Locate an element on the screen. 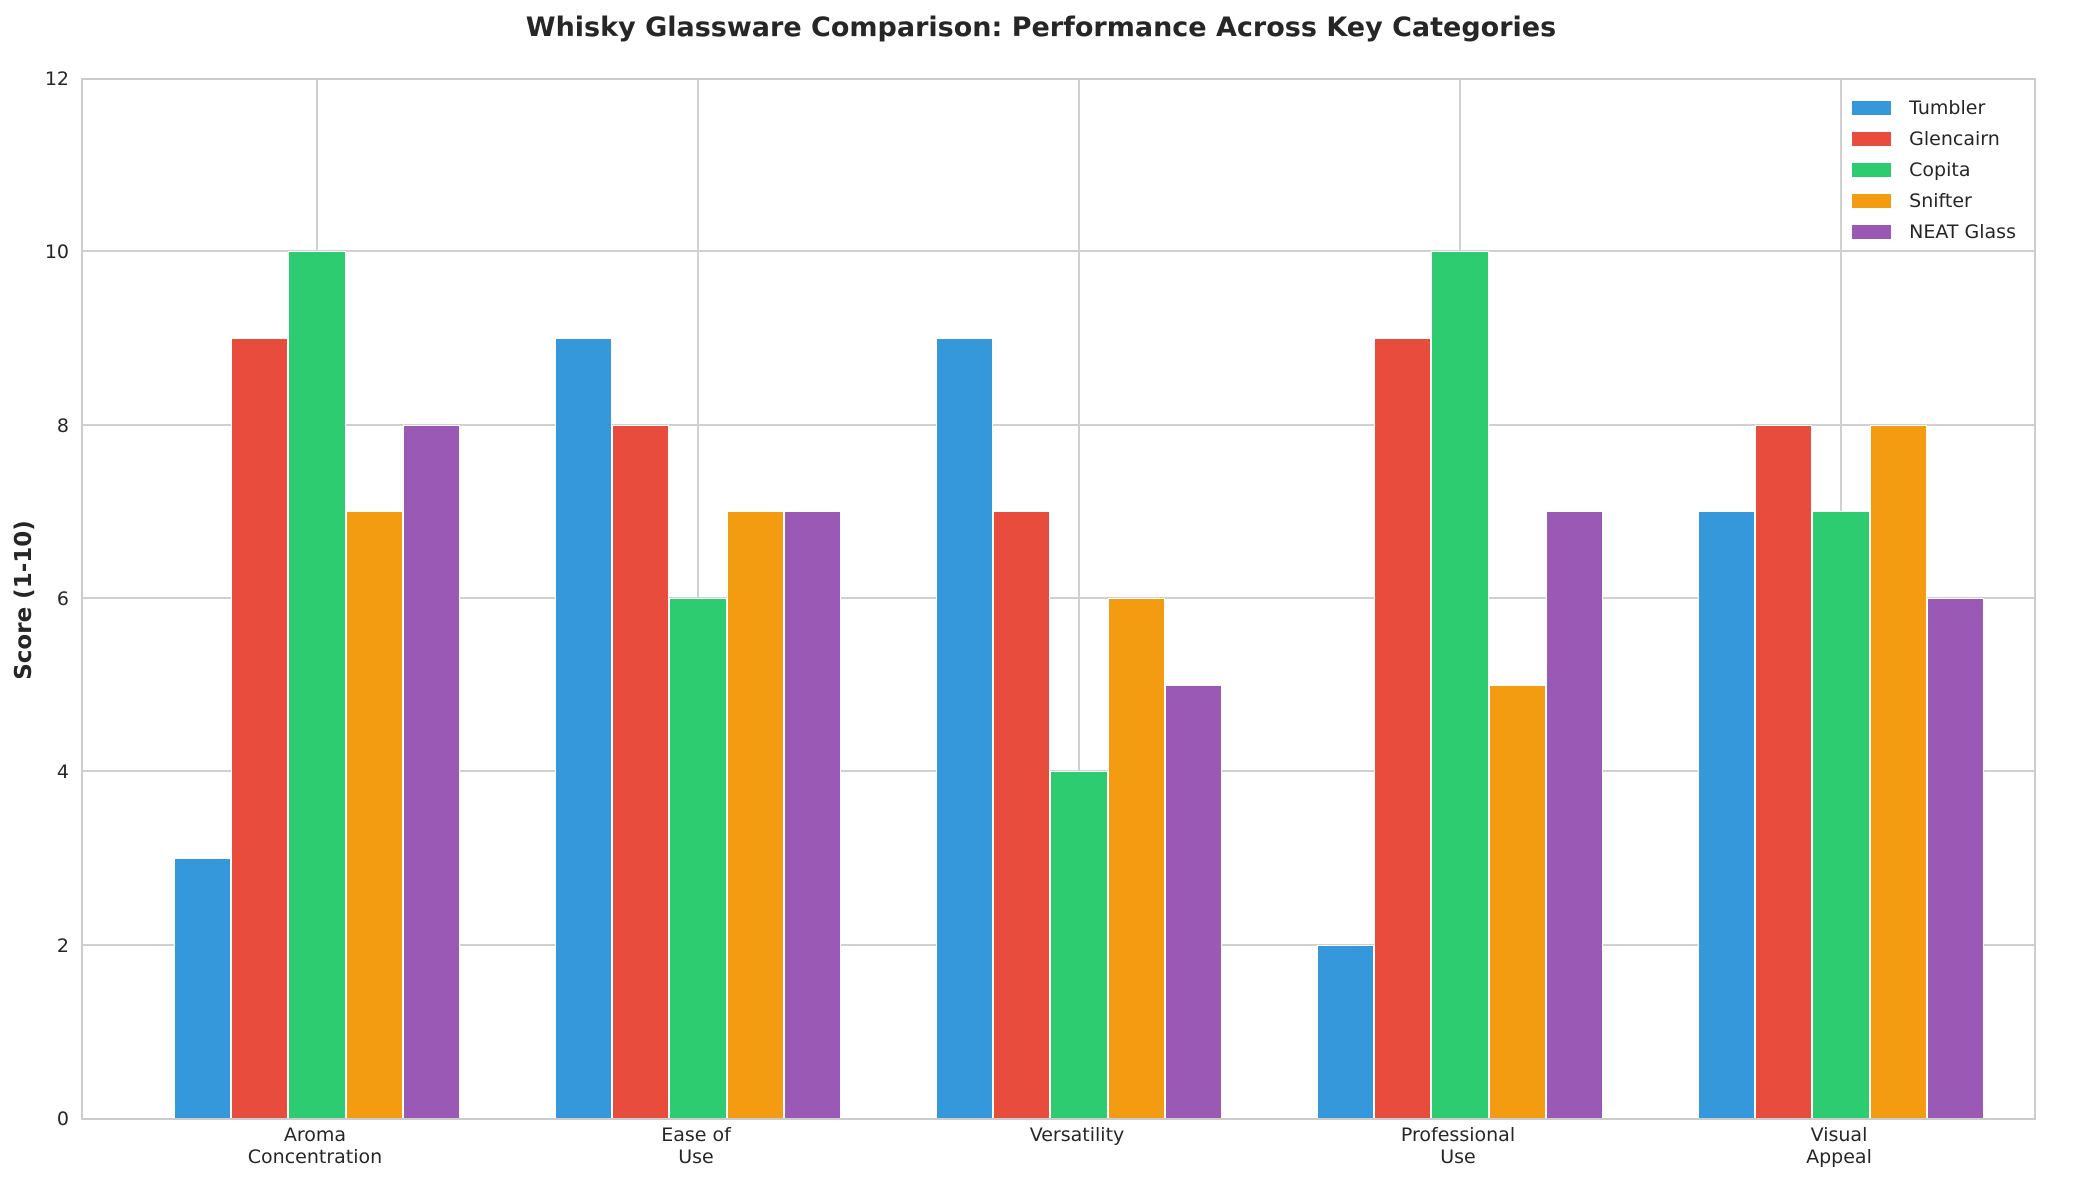  legend-label: NEAT Glass is located at coordinates (1962, 231).